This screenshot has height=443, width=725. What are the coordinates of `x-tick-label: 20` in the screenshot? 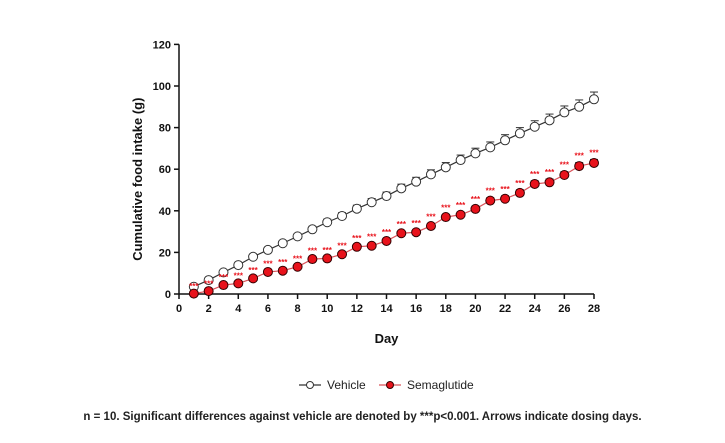 It's located at (475, 309).